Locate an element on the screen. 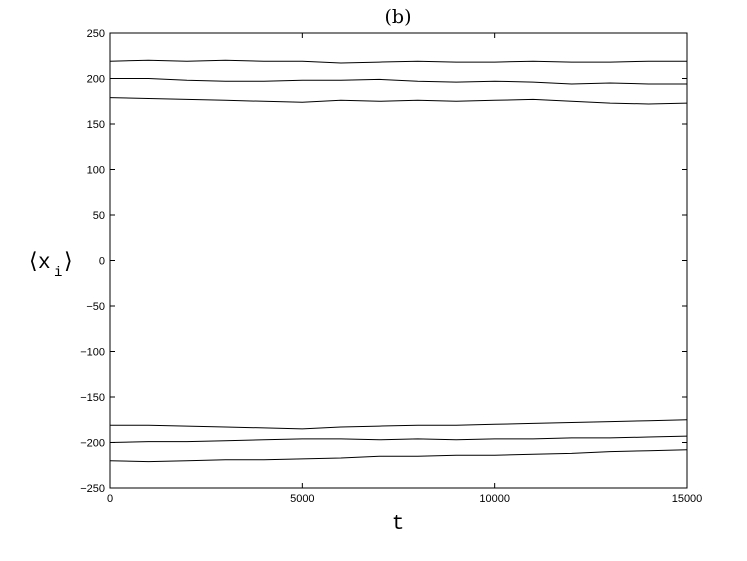 The width and height of the screenshot is (747, 561). x-tick-label: 0 is located at coordinates (110, 499).